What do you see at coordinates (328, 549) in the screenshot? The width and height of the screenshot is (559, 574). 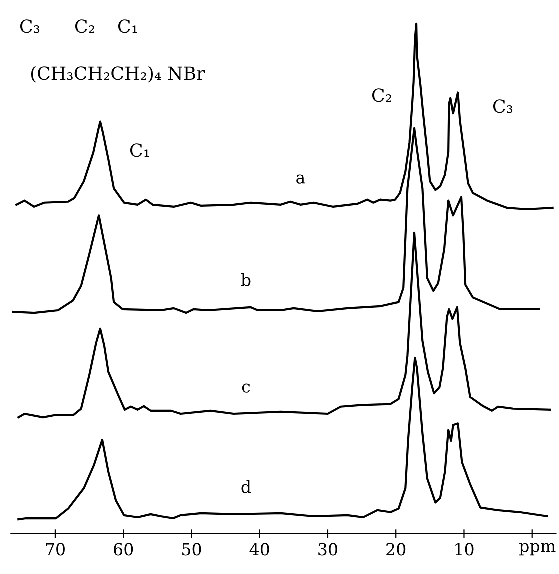 I see `x-tick-label: 30` at bounding box center [328, 549].